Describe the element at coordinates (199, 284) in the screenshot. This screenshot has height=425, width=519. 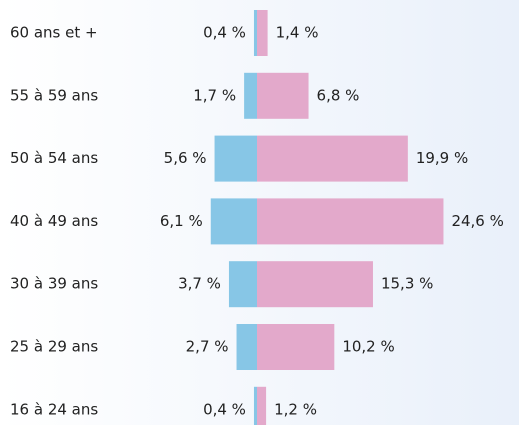
I see `value-label: 3,7 %` at that location.